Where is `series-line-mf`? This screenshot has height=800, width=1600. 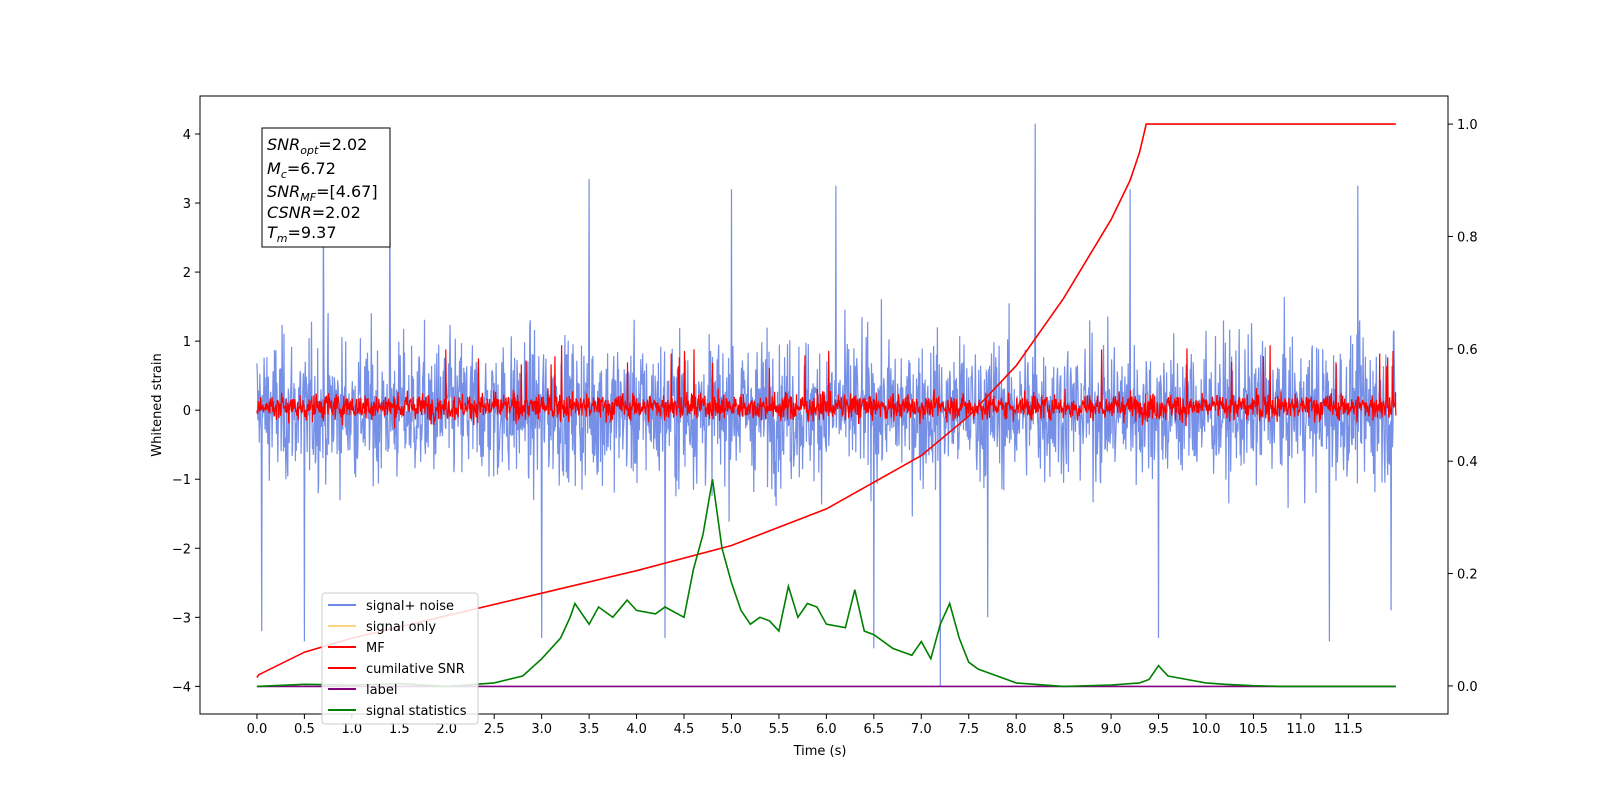
series-line-mf is located at coordinates (826, 387).